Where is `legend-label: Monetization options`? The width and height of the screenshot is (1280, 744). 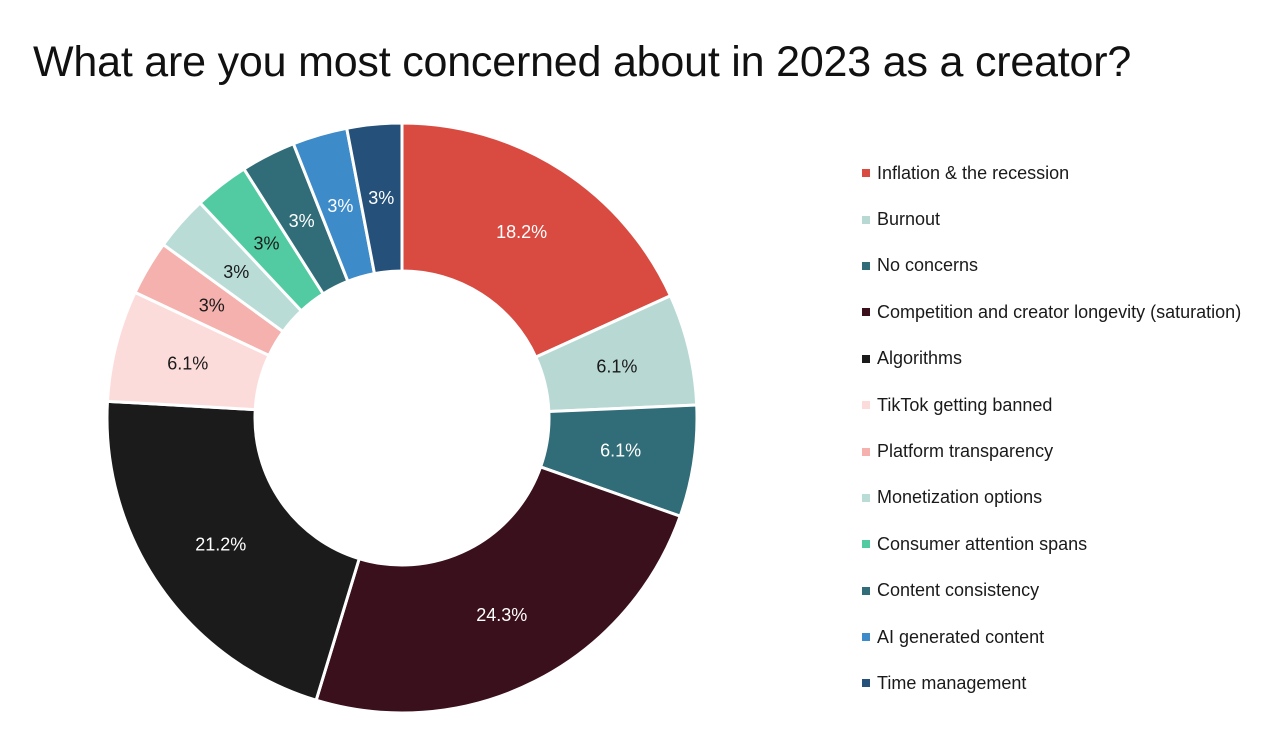 legend-label: Monetization options is located at coordinates (960, 497).